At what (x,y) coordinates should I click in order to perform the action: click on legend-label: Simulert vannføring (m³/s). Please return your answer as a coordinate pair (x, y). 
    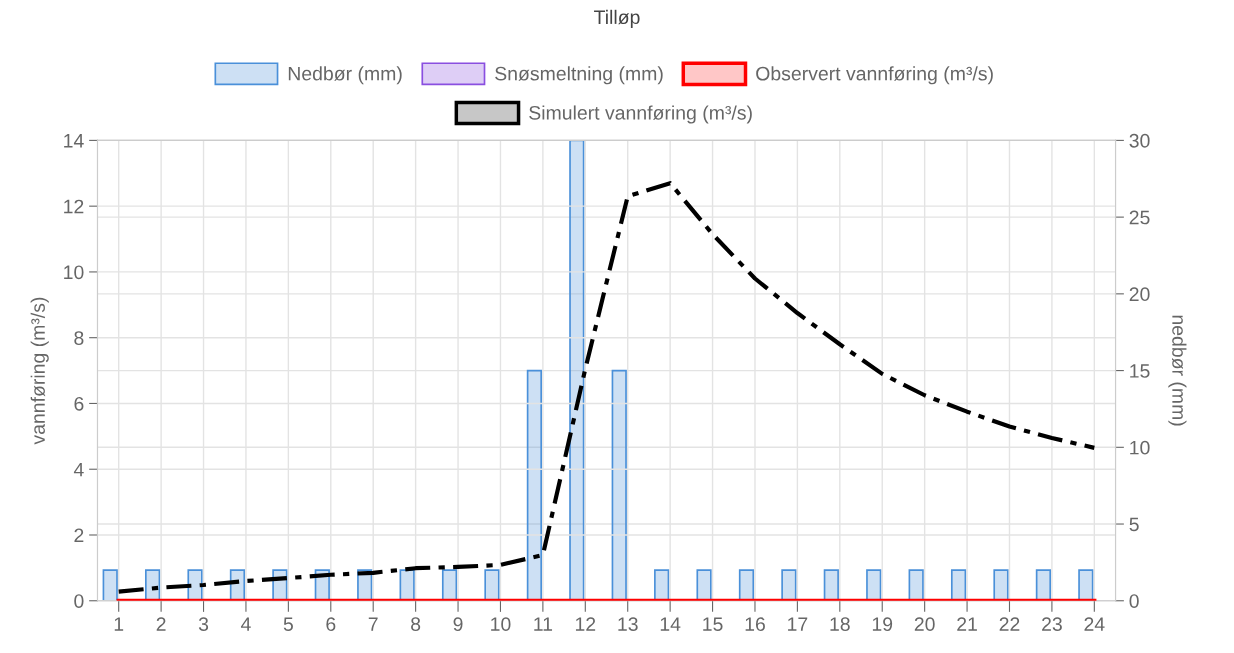
    Looking at the image, I should click on (640, 114).